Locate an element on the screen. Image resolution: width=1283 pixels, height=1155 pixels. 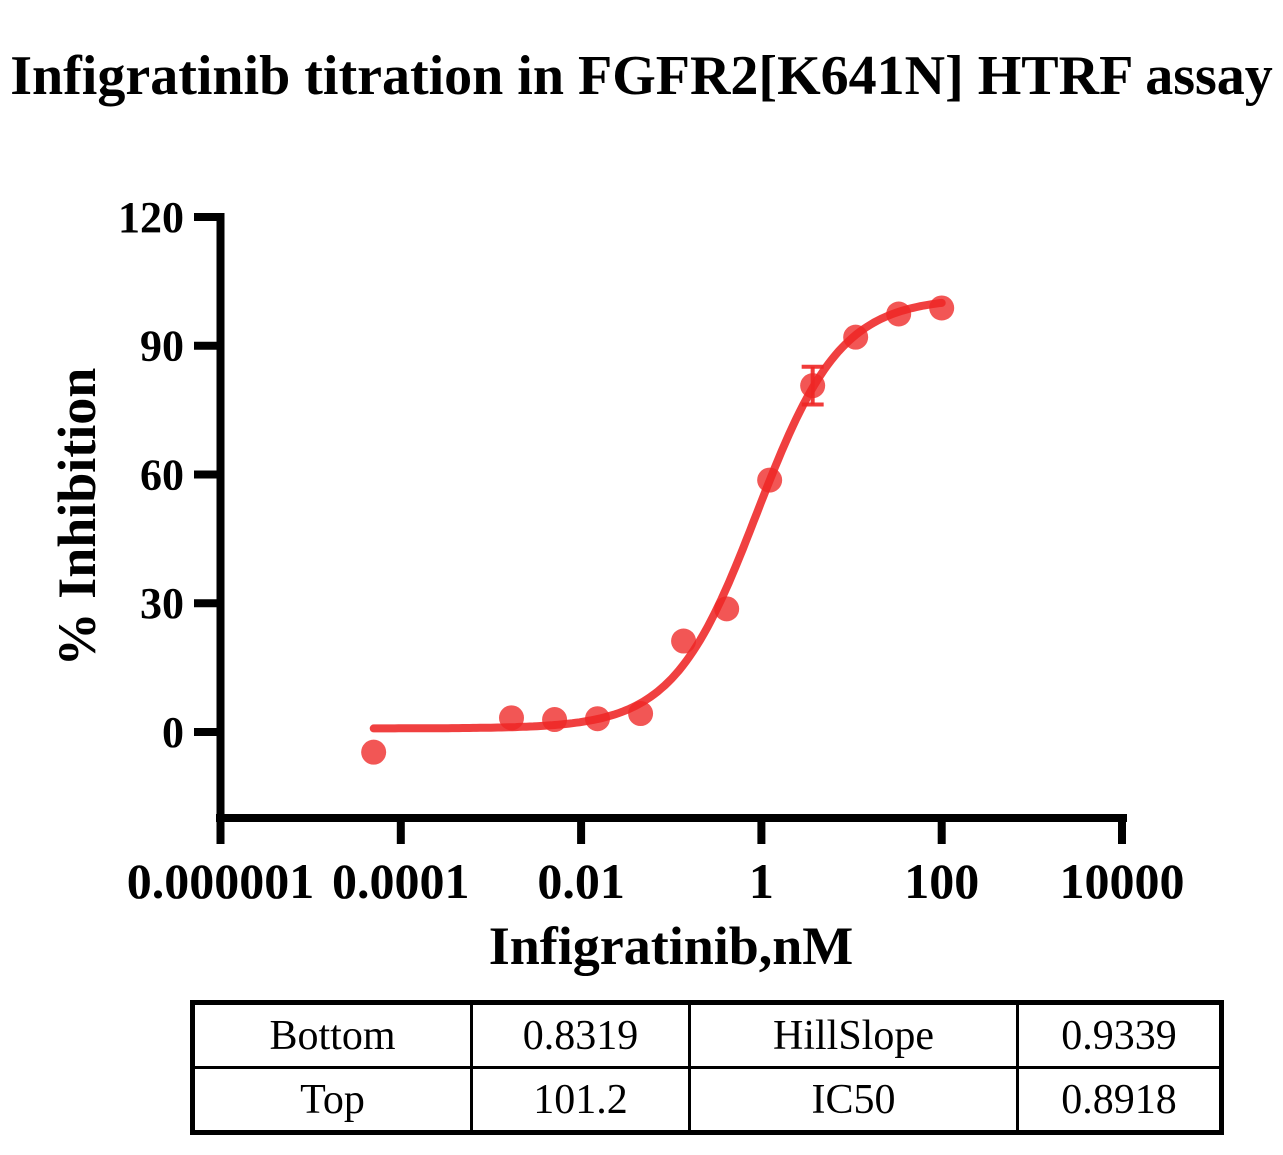
x-tick-label: 0.01 is located at coordinates (581, 881).